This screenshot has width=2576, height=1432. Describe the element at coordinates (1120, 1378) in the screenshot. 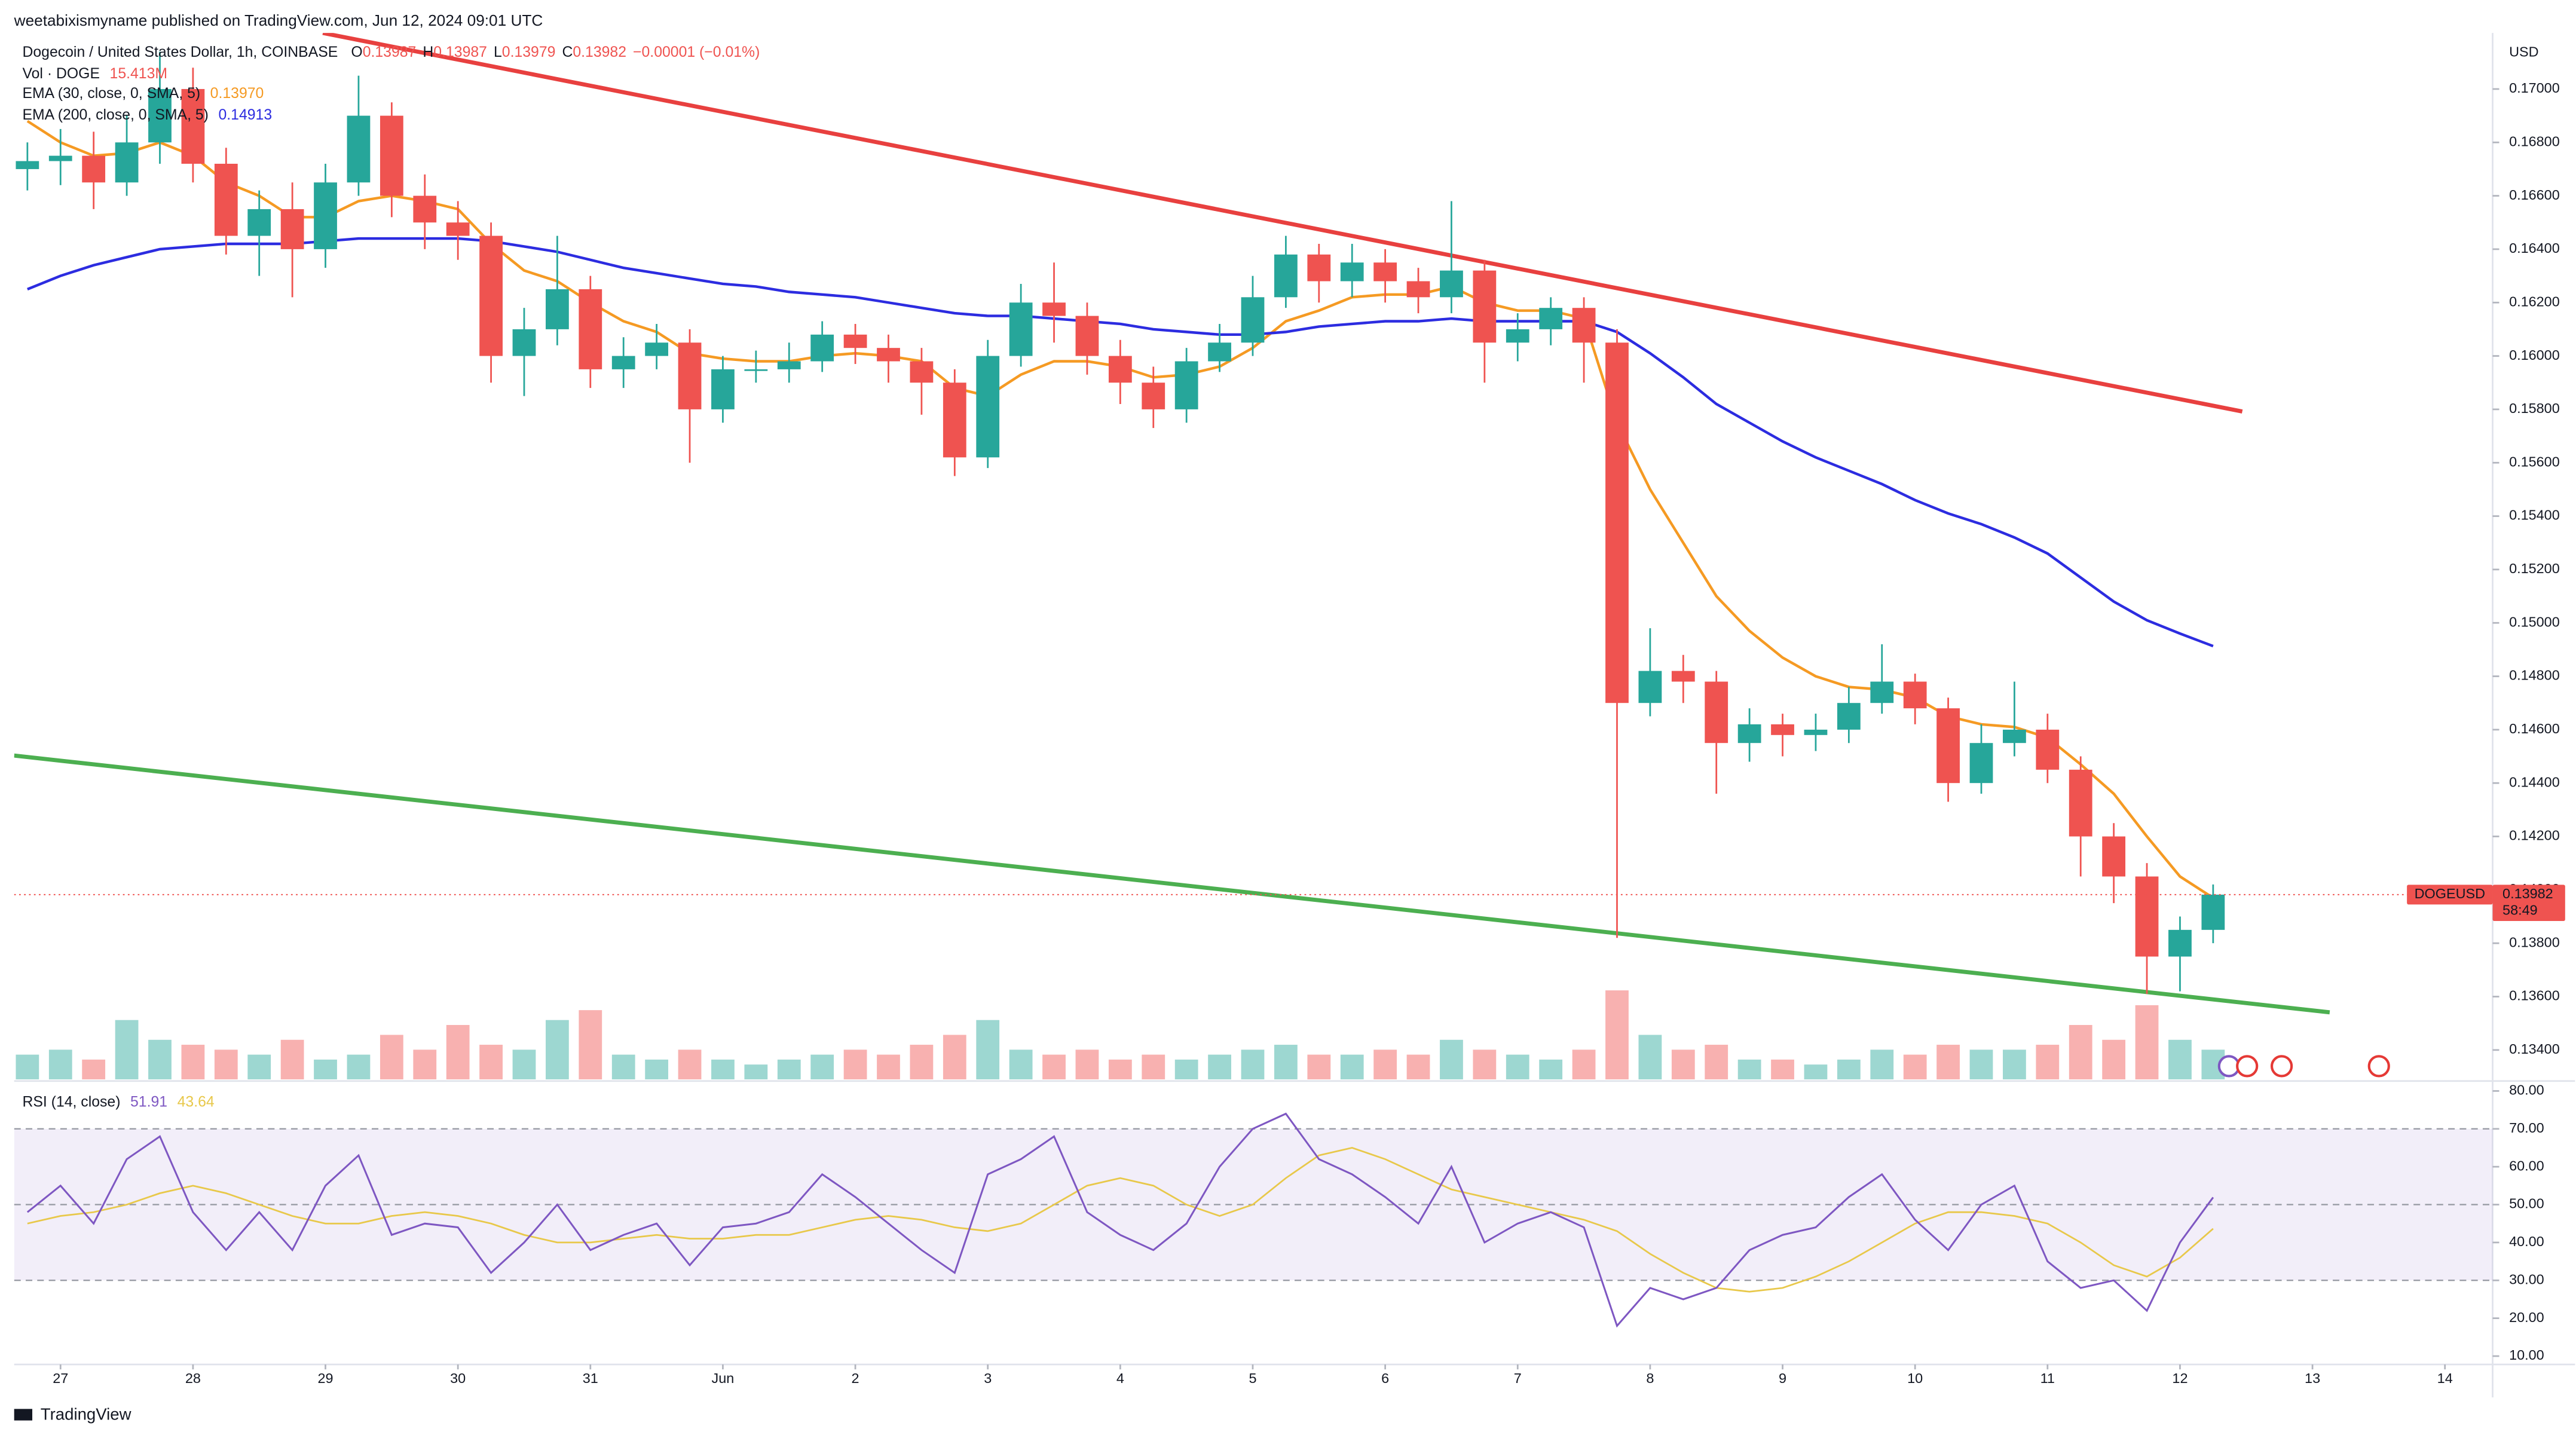

I see `x-tick-label: 4` at that location.